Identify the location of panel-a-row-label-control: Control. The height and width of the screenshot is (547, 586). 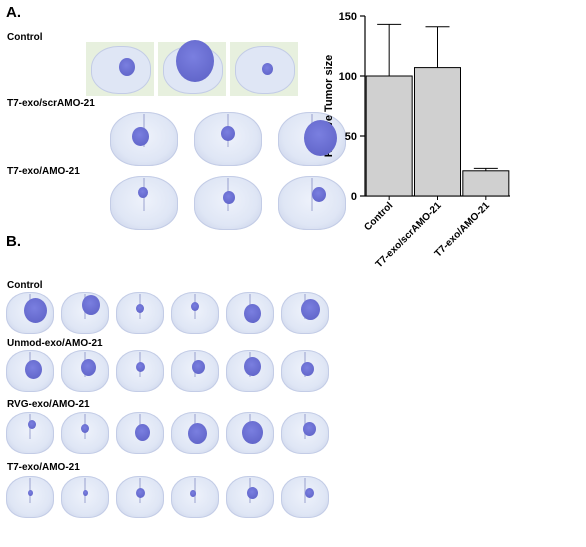
(25, 37).